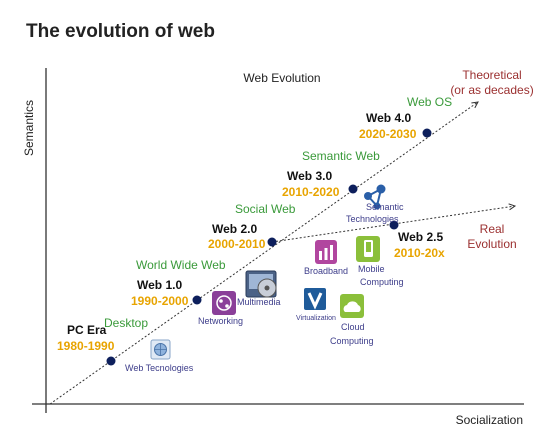  What do you see at coordinates (159, 285) in the screenshot?
I see `era-name-web1: Web 1.0` at bounding box center [159, 285].